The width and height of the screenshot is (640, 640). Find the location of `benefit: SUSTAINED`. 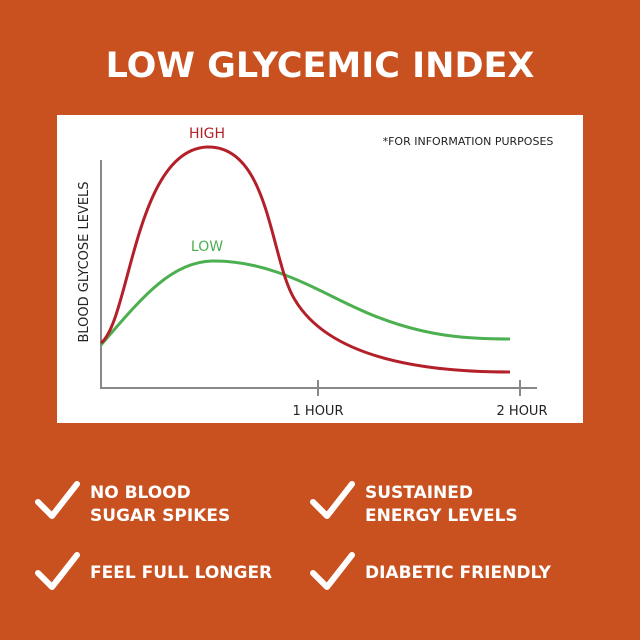

benefit: SUSTAINED is located at coordinates (419, 493).